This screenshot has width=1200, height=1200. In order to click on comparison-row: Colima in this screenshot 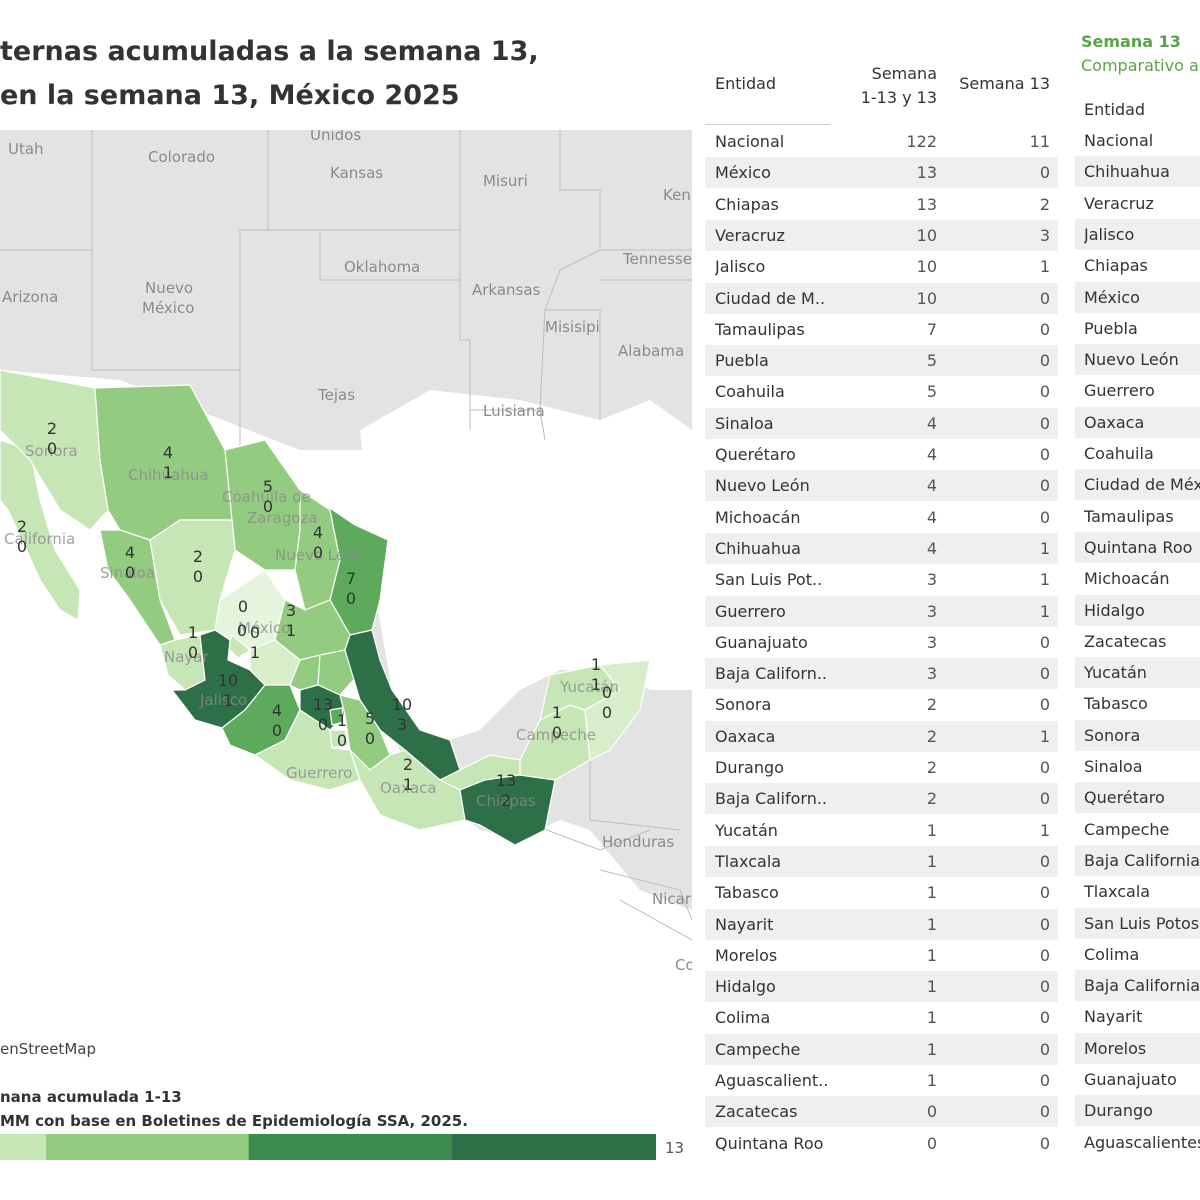, I will do `click(1137, 954)`.